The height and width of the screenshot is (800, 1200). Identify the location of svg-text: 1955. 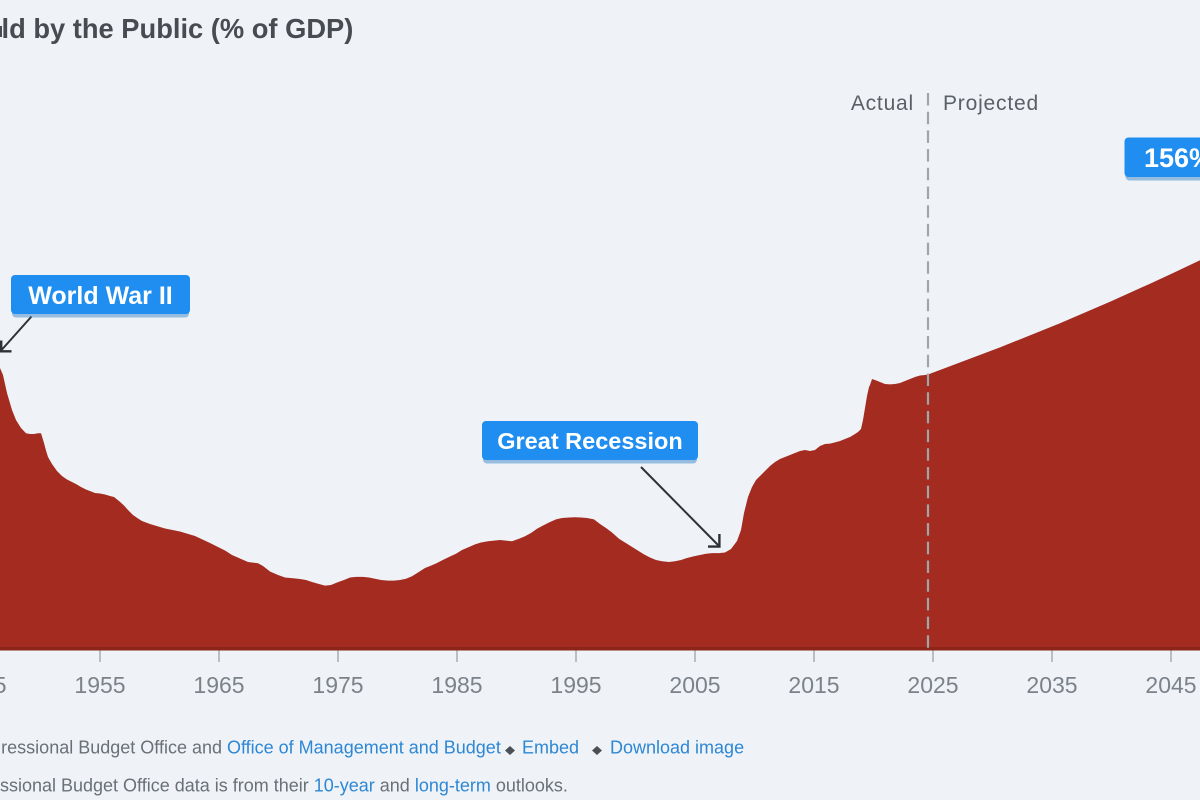
(99, 685).